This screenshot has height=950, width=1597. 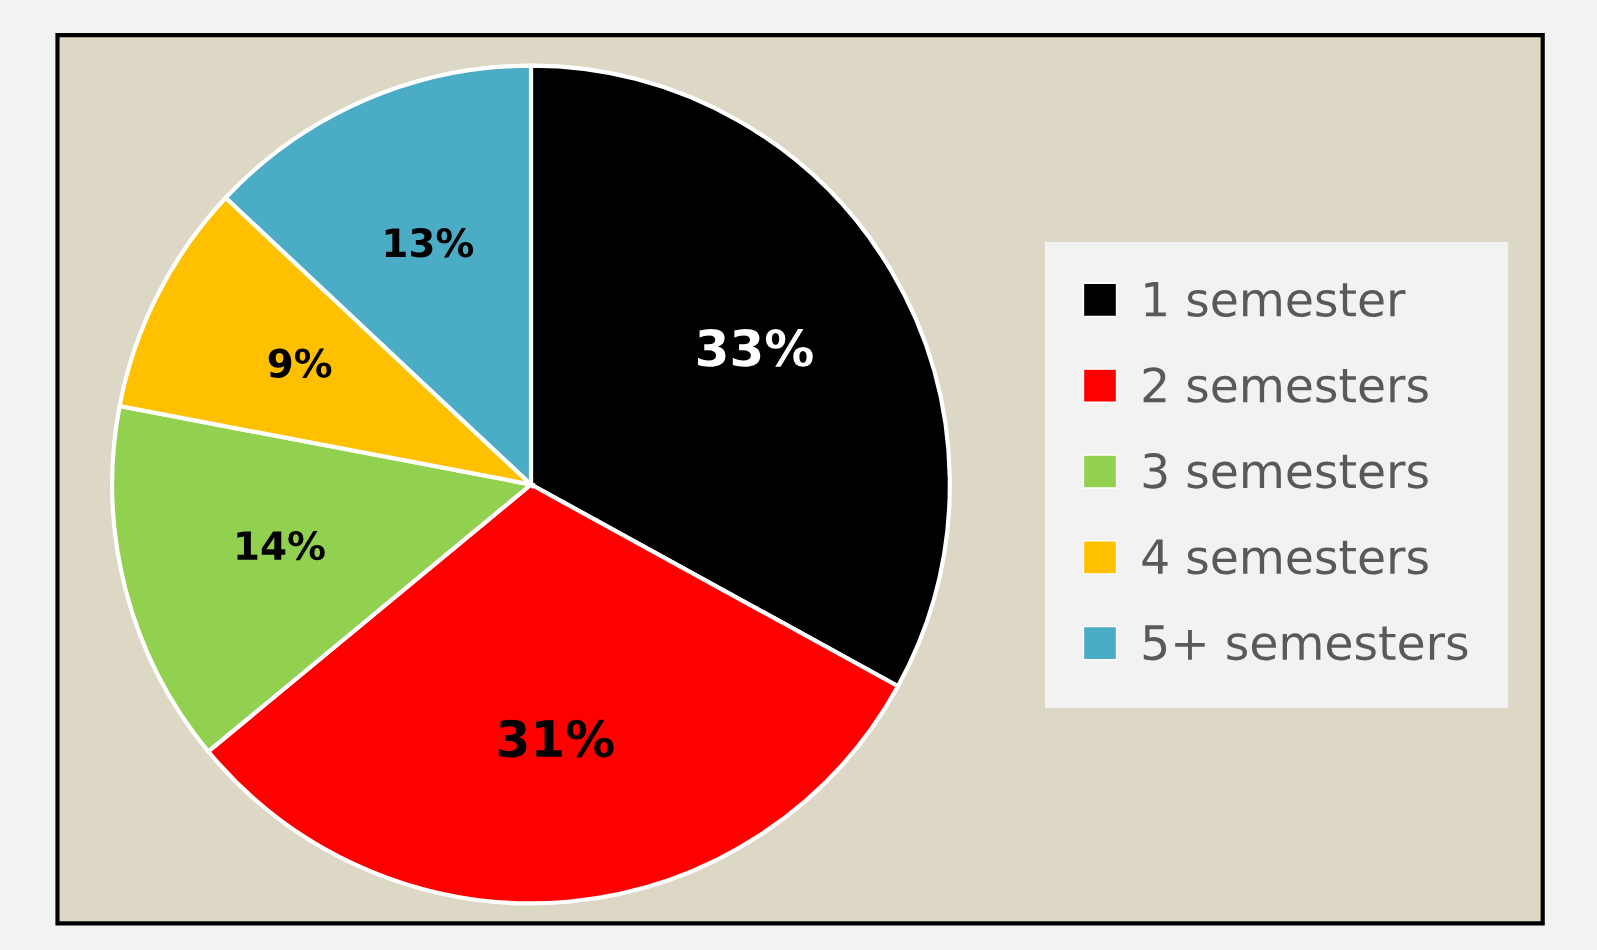 What do you see at coordinates (1285, 385) in the screenshot?
I see `legend-label: 2 semesters` at bounding box center [1285, 385].